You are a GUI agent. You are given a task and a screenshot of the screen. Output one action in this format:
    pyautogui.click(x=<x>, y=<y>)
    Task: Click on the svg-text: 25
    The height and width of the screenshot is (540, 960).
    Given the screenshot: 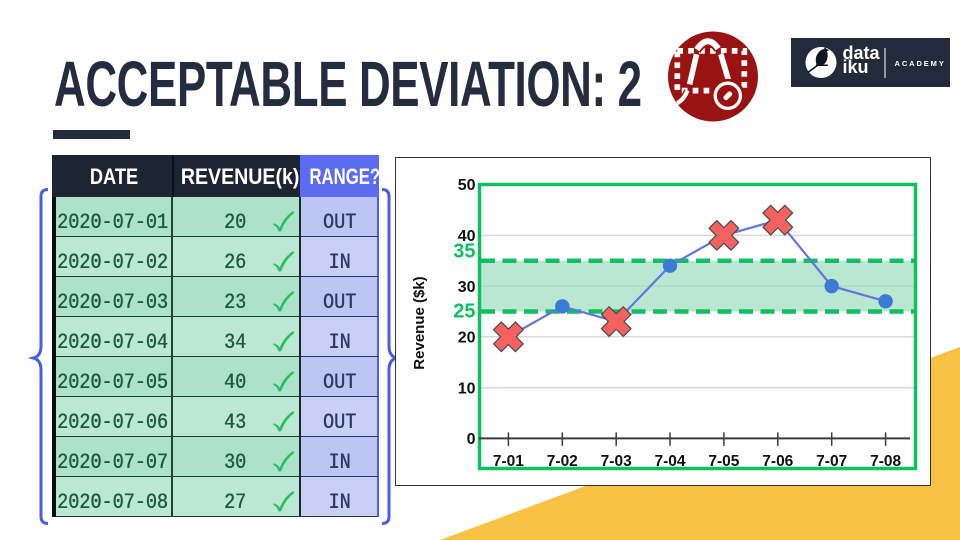 What is the action you would take?
    pyautogui.click(x=464, y=312)
    